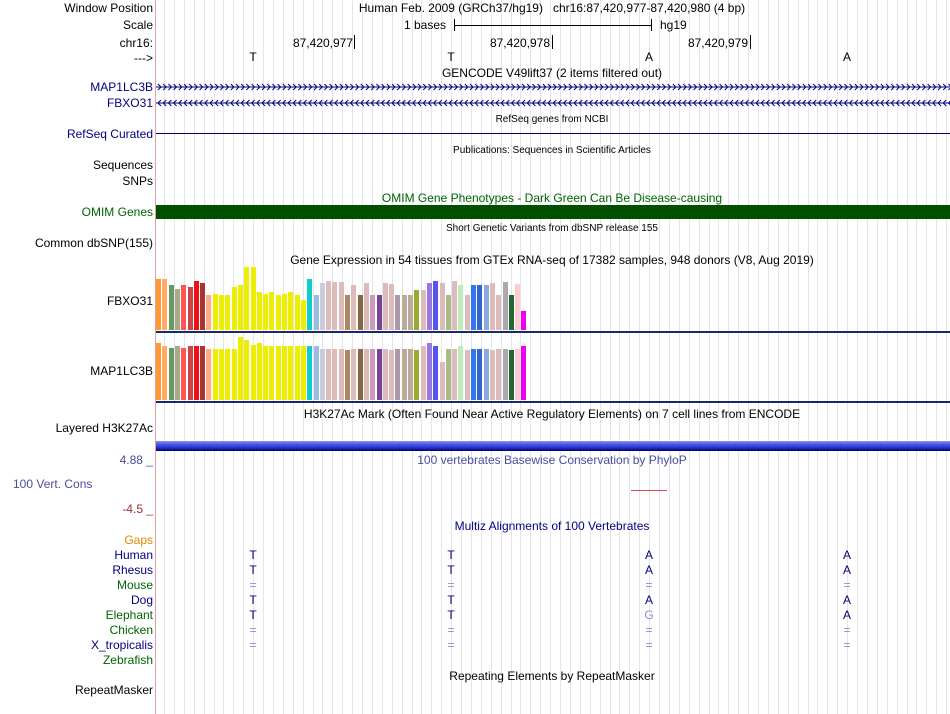  Describe the element at coordinates (104, 428) in the screenshot. I see `h3k27-track-label: Layered H3K27Ac` at that location.